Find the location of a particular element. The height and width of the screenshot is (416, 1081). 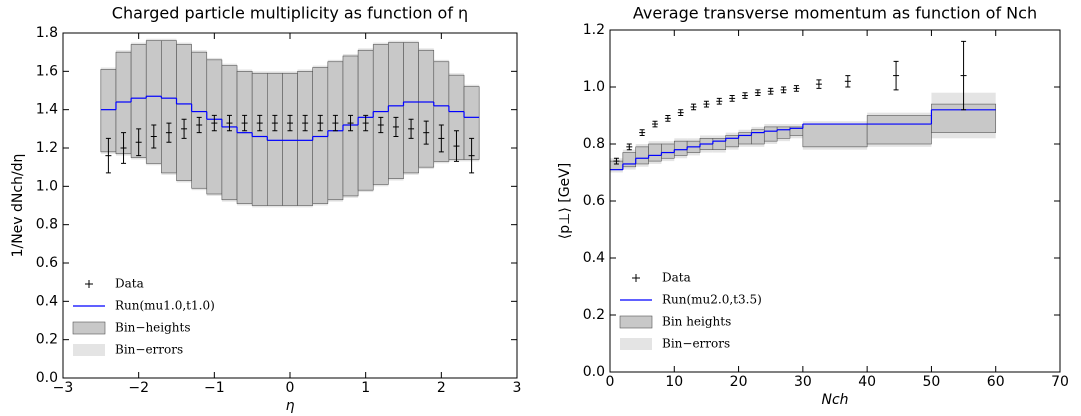

x-tick-label: 30 is located at coordinates (803, 382).